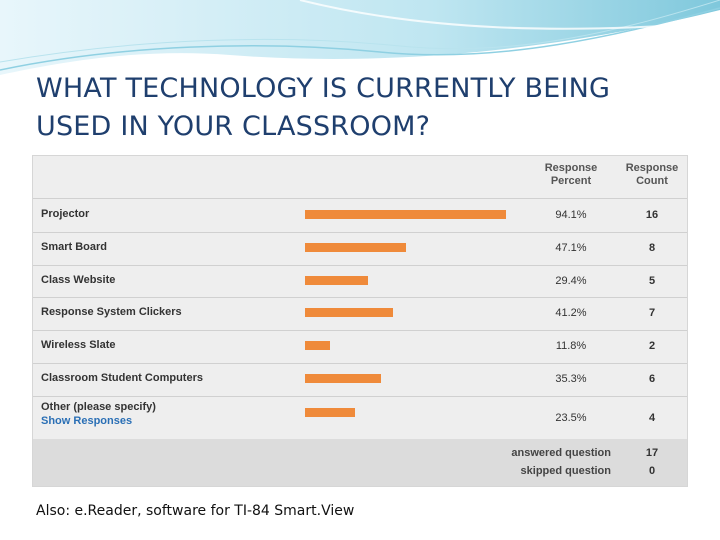  What do you see at coordinates (652, 247) in the screenshot?
I see `response-count: 8` at bounding box center [652, 247].